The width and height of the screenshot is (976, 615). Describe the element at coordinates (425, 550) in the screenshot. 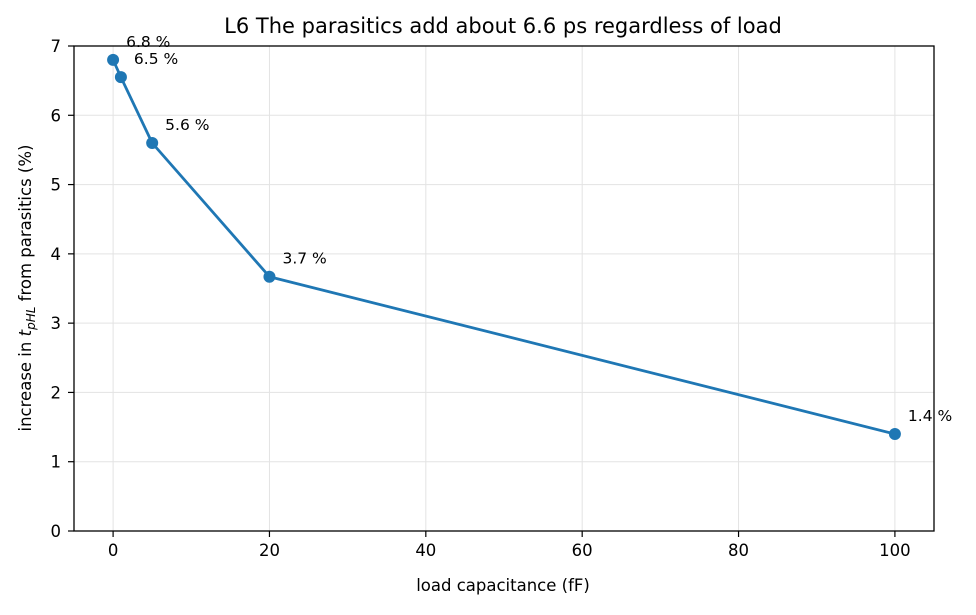

I see `x-tick-label: 40` at that location.